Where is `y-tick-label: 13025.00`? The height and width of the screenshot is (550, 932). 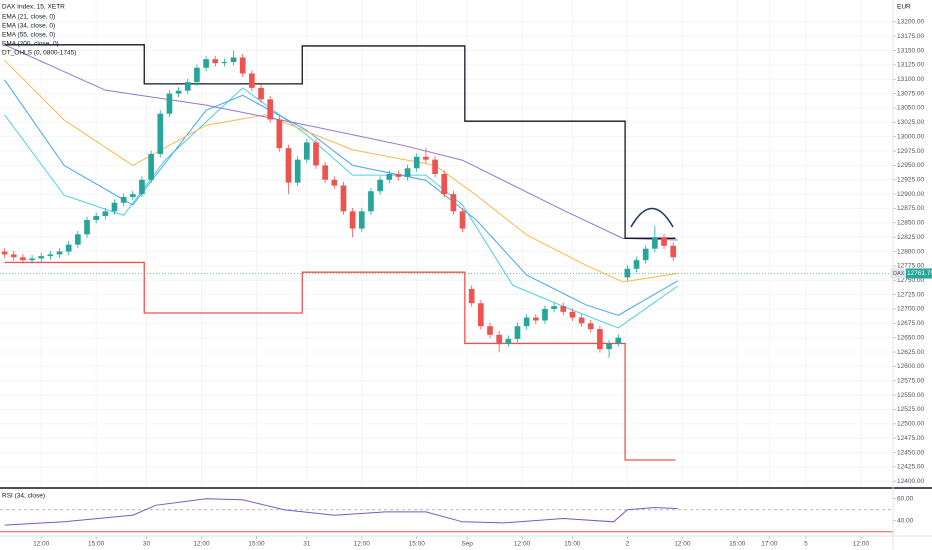 y-tick-label: 13025.00 is located at coordinates (910, 122).